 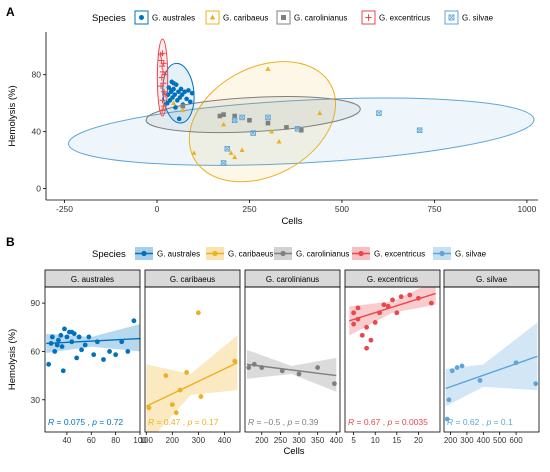 I want to click on facet-plot-caro, so click(x=291, y=370).